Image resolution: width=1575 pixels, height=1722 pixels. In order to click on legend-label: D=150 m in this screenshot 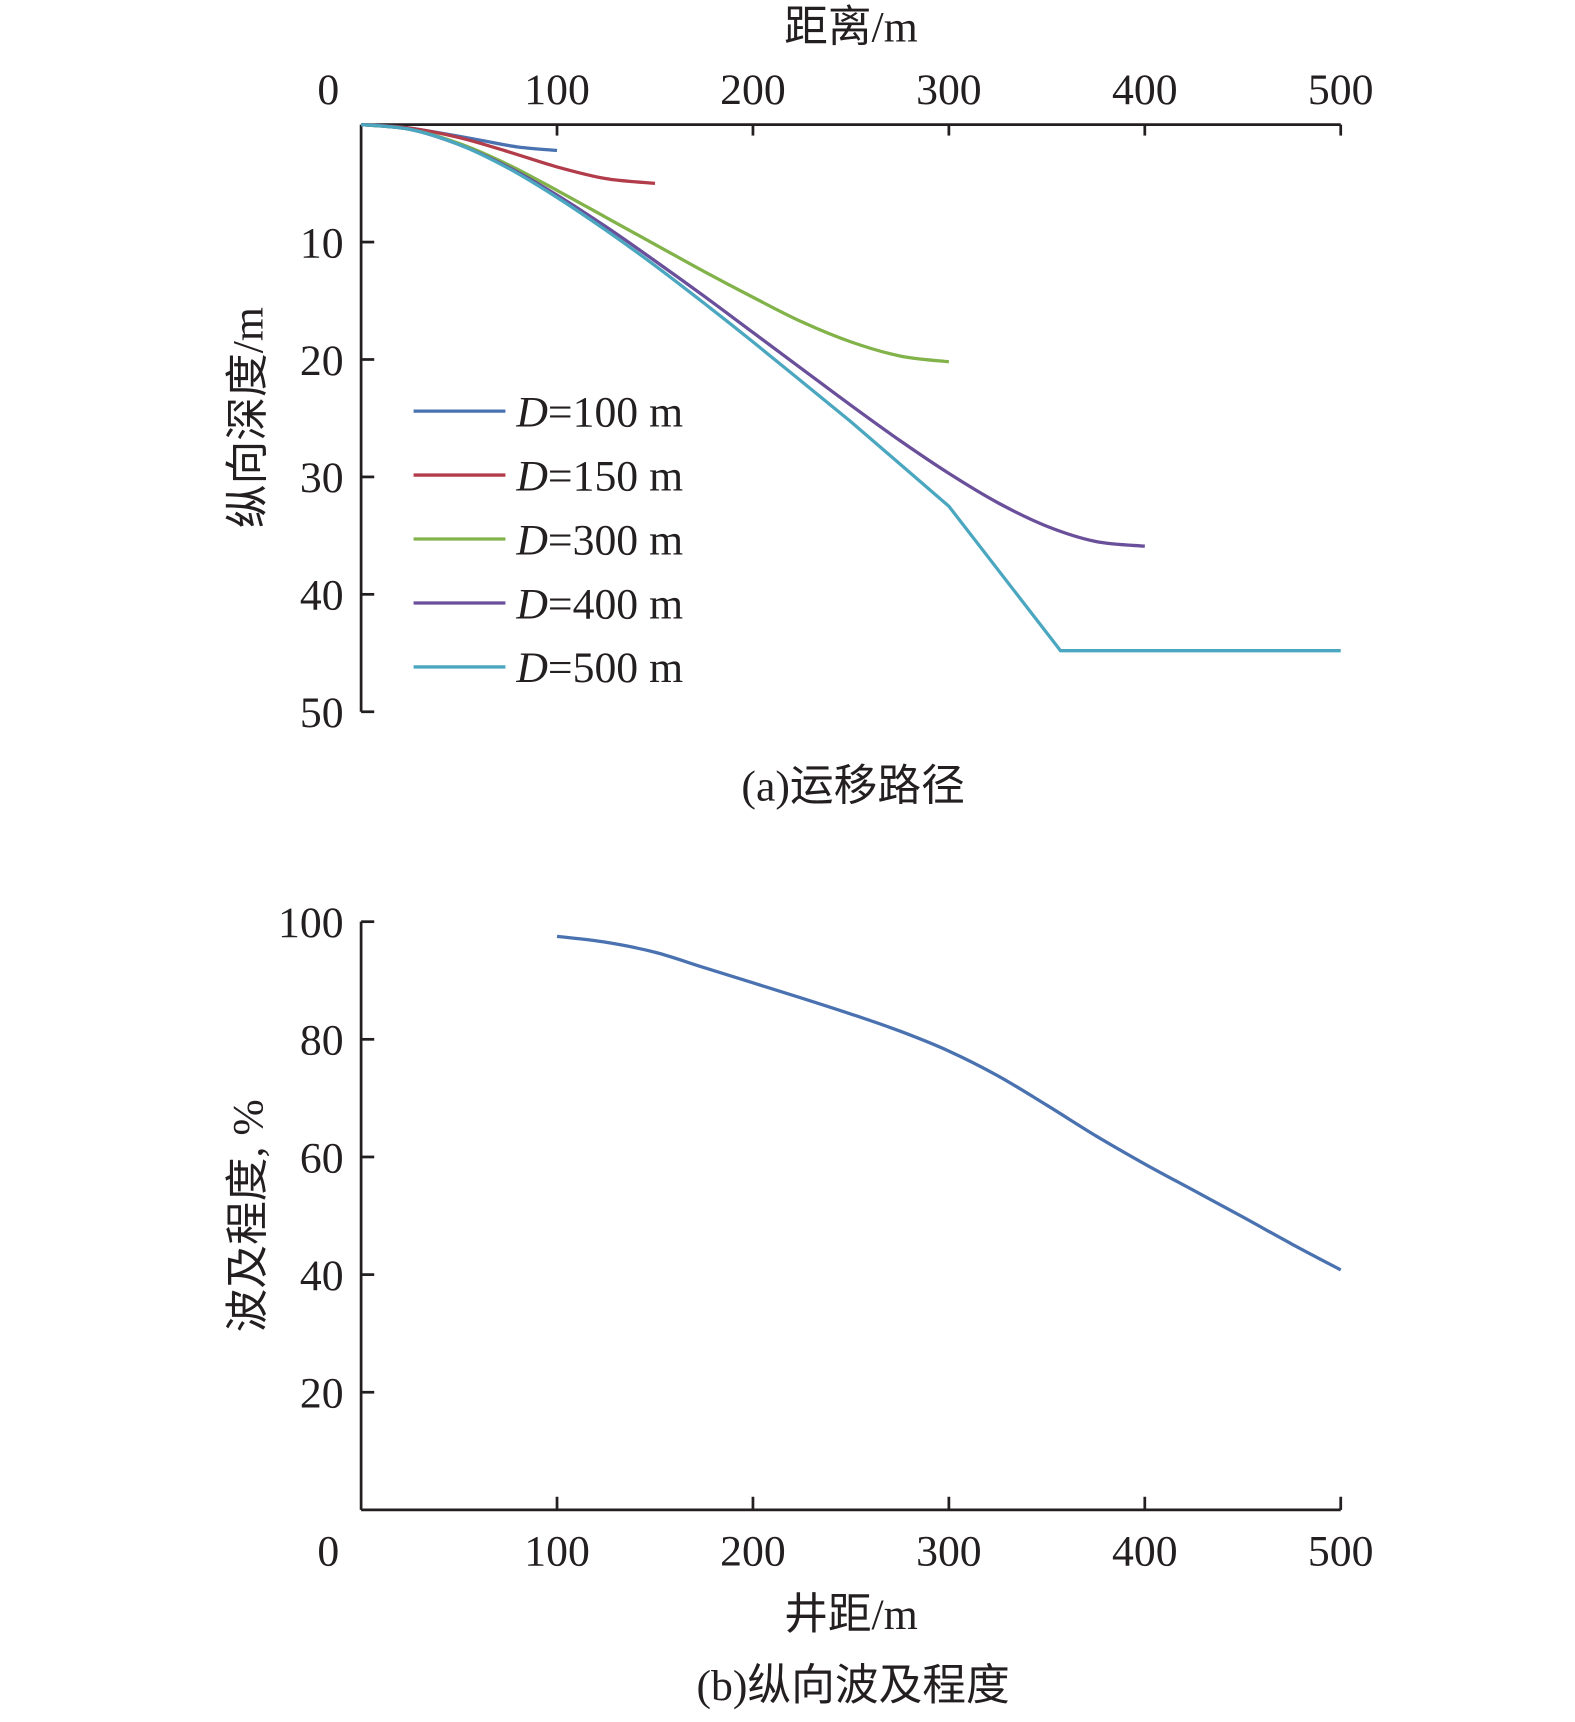, I will do `click(599, 476)`.